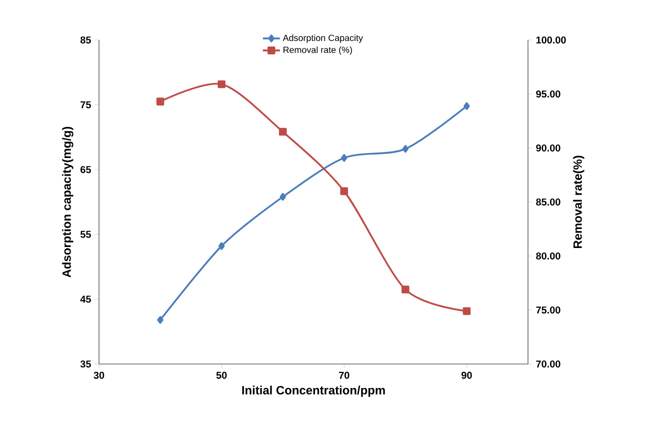 This screenshot has width=655, height=440. Describe the element at coordinates (322, 38) in the screenshot. I see `legend-label: Adsorption Capacity` at that location.